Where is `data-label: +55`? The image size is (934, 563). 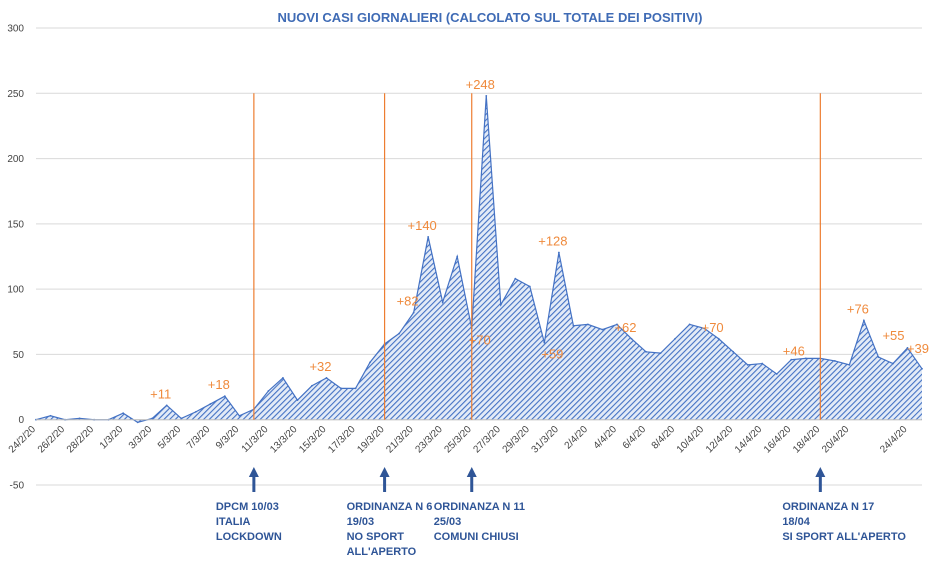
data-label: +55 is located at coordinates (893, 335).